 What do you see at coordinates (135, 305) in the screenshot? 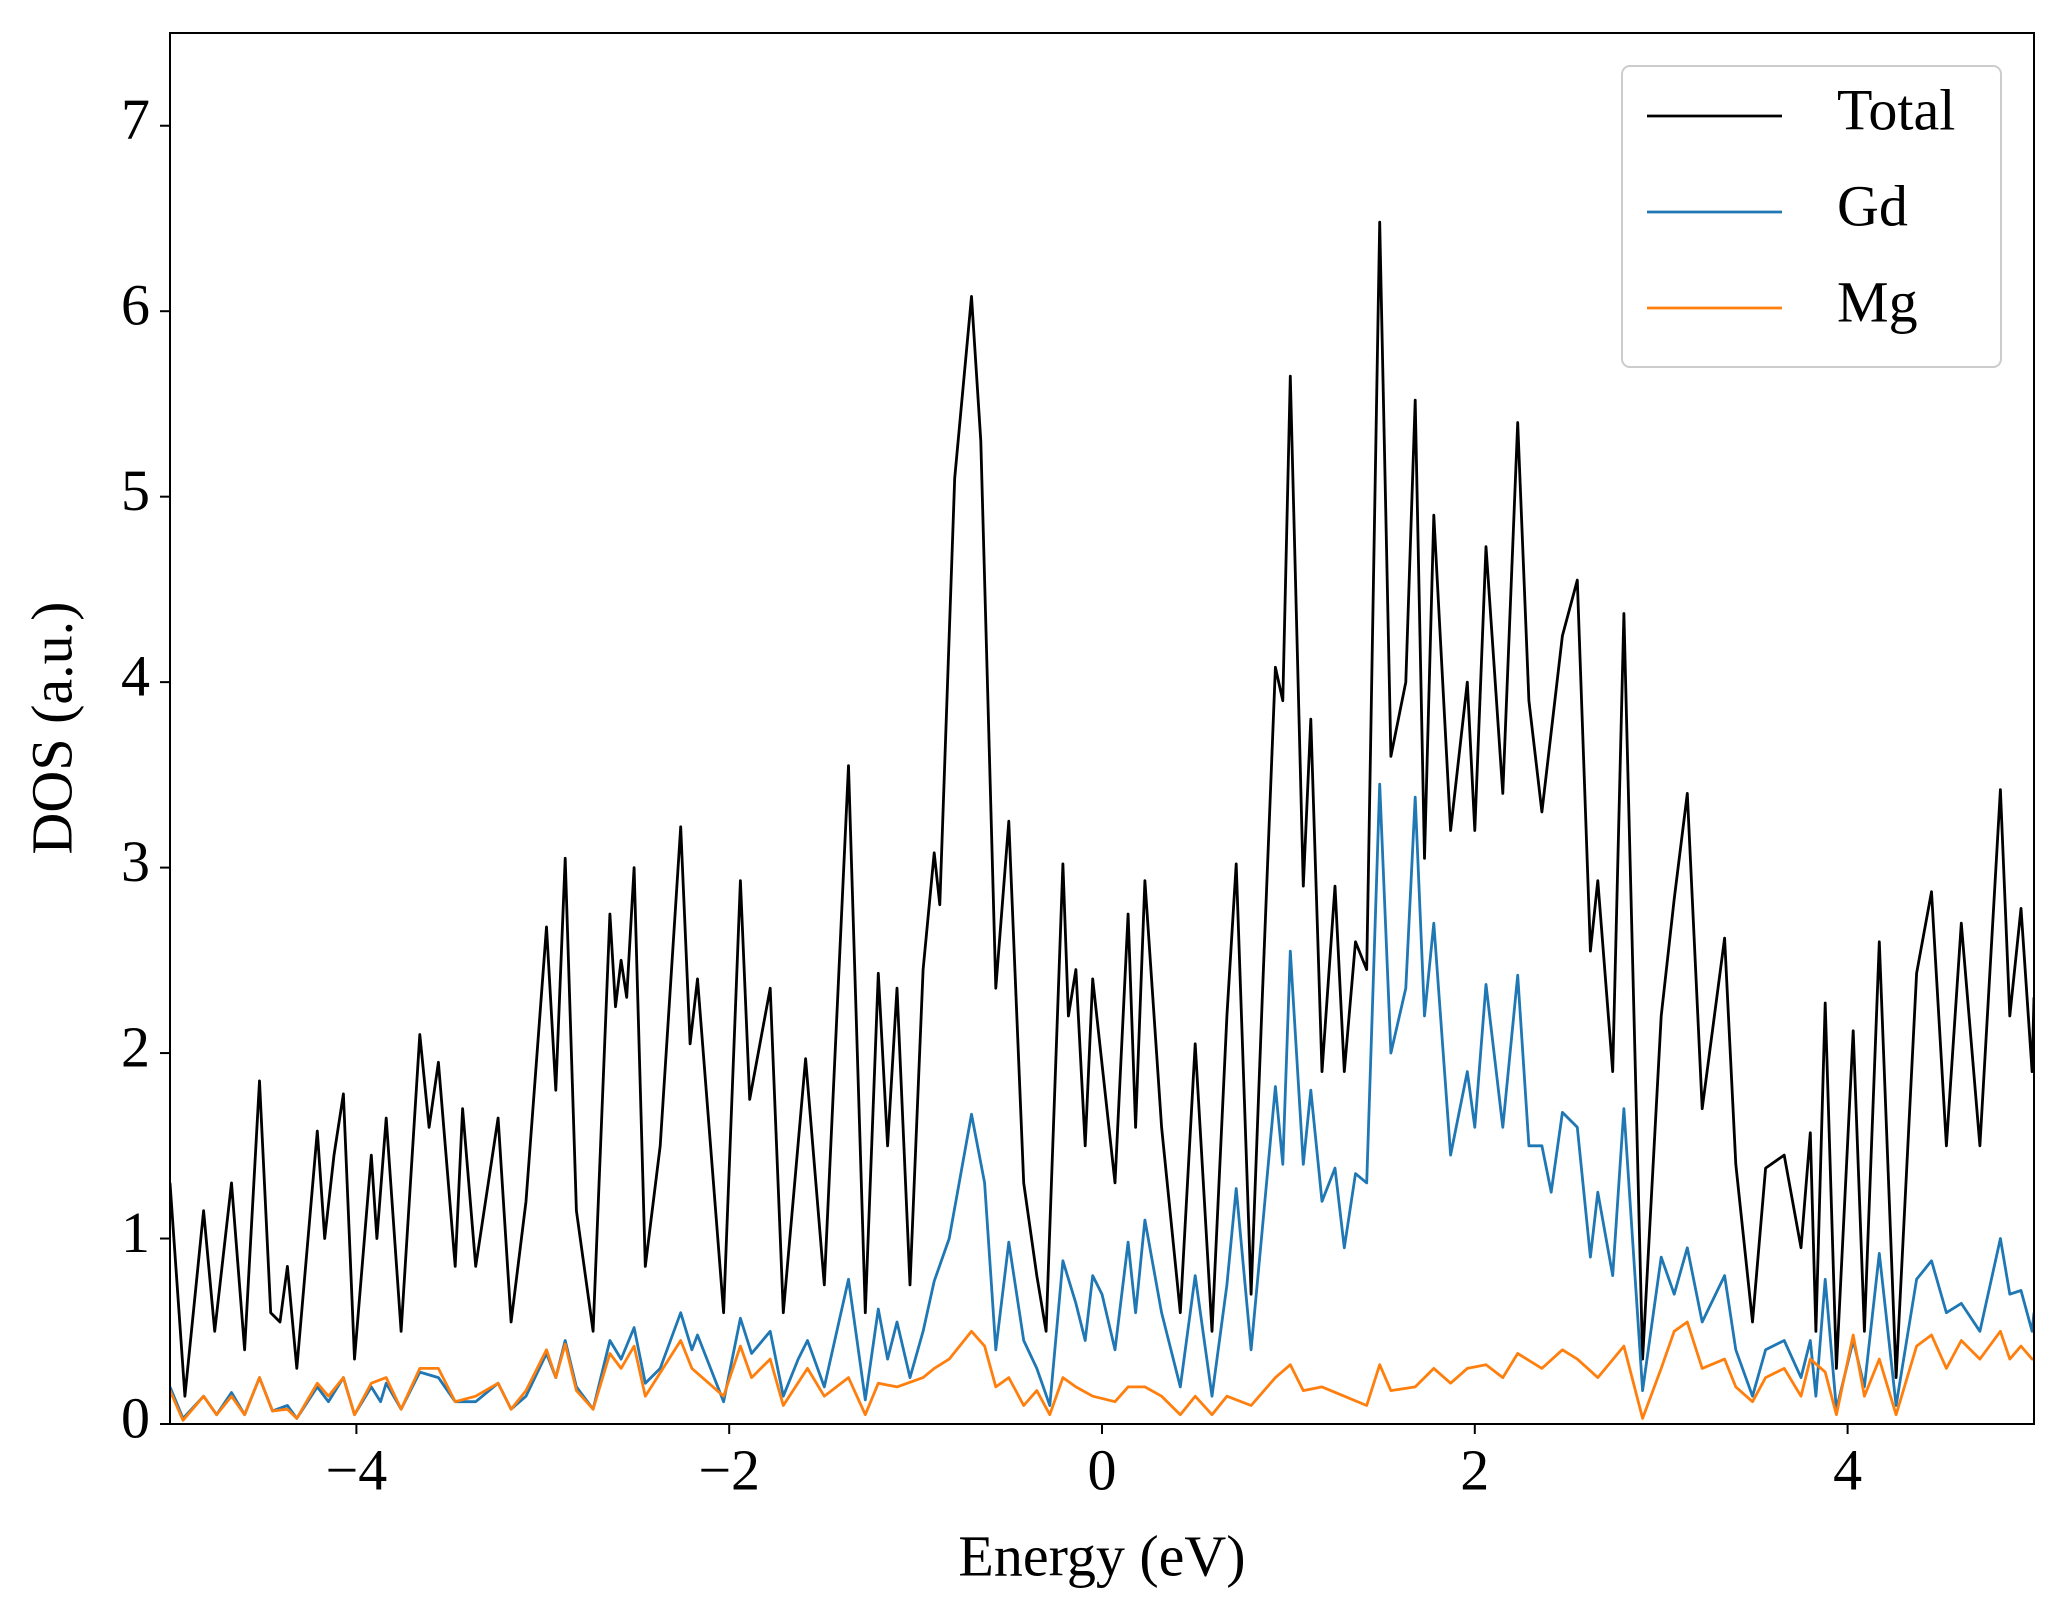
I see `y-tick-label: 6` at bounding box center [135, 305].